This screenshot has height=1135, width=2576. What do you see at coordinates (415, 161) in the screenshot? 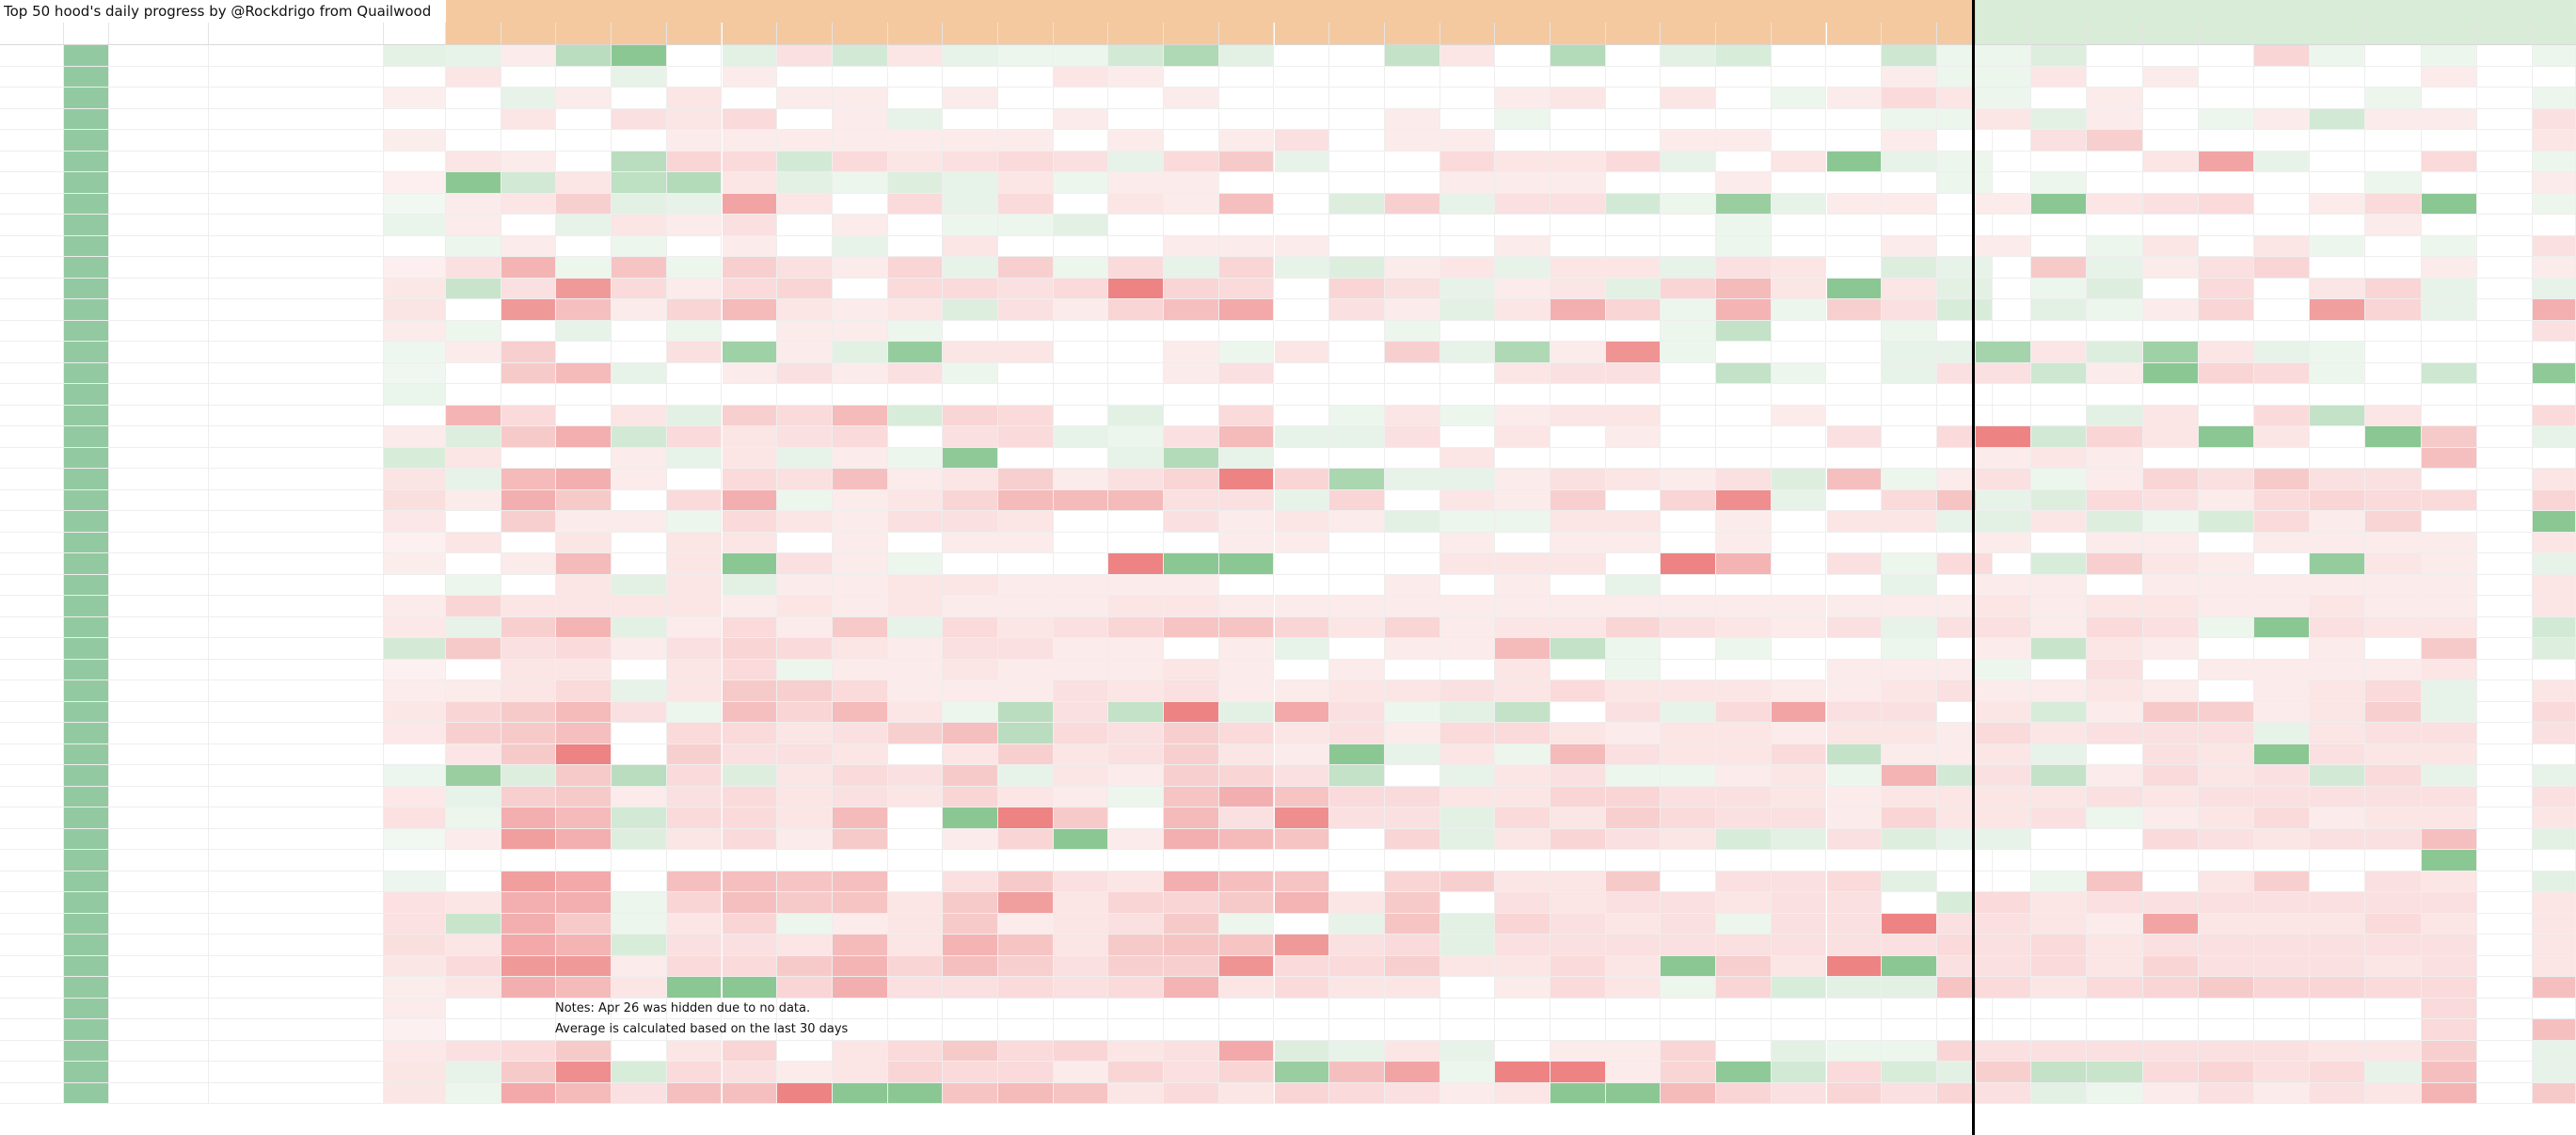
I see `row-average` at bounding box center [415, 161].